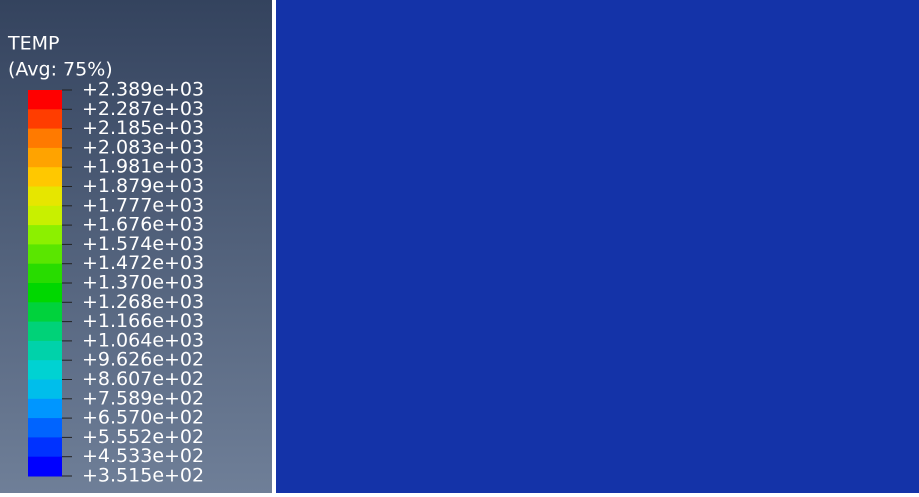 The image size is (919, 497). Describe the element at coordinates (143, 205) in the screenshot. I see `legend-label: +1.777e+03` at that location.